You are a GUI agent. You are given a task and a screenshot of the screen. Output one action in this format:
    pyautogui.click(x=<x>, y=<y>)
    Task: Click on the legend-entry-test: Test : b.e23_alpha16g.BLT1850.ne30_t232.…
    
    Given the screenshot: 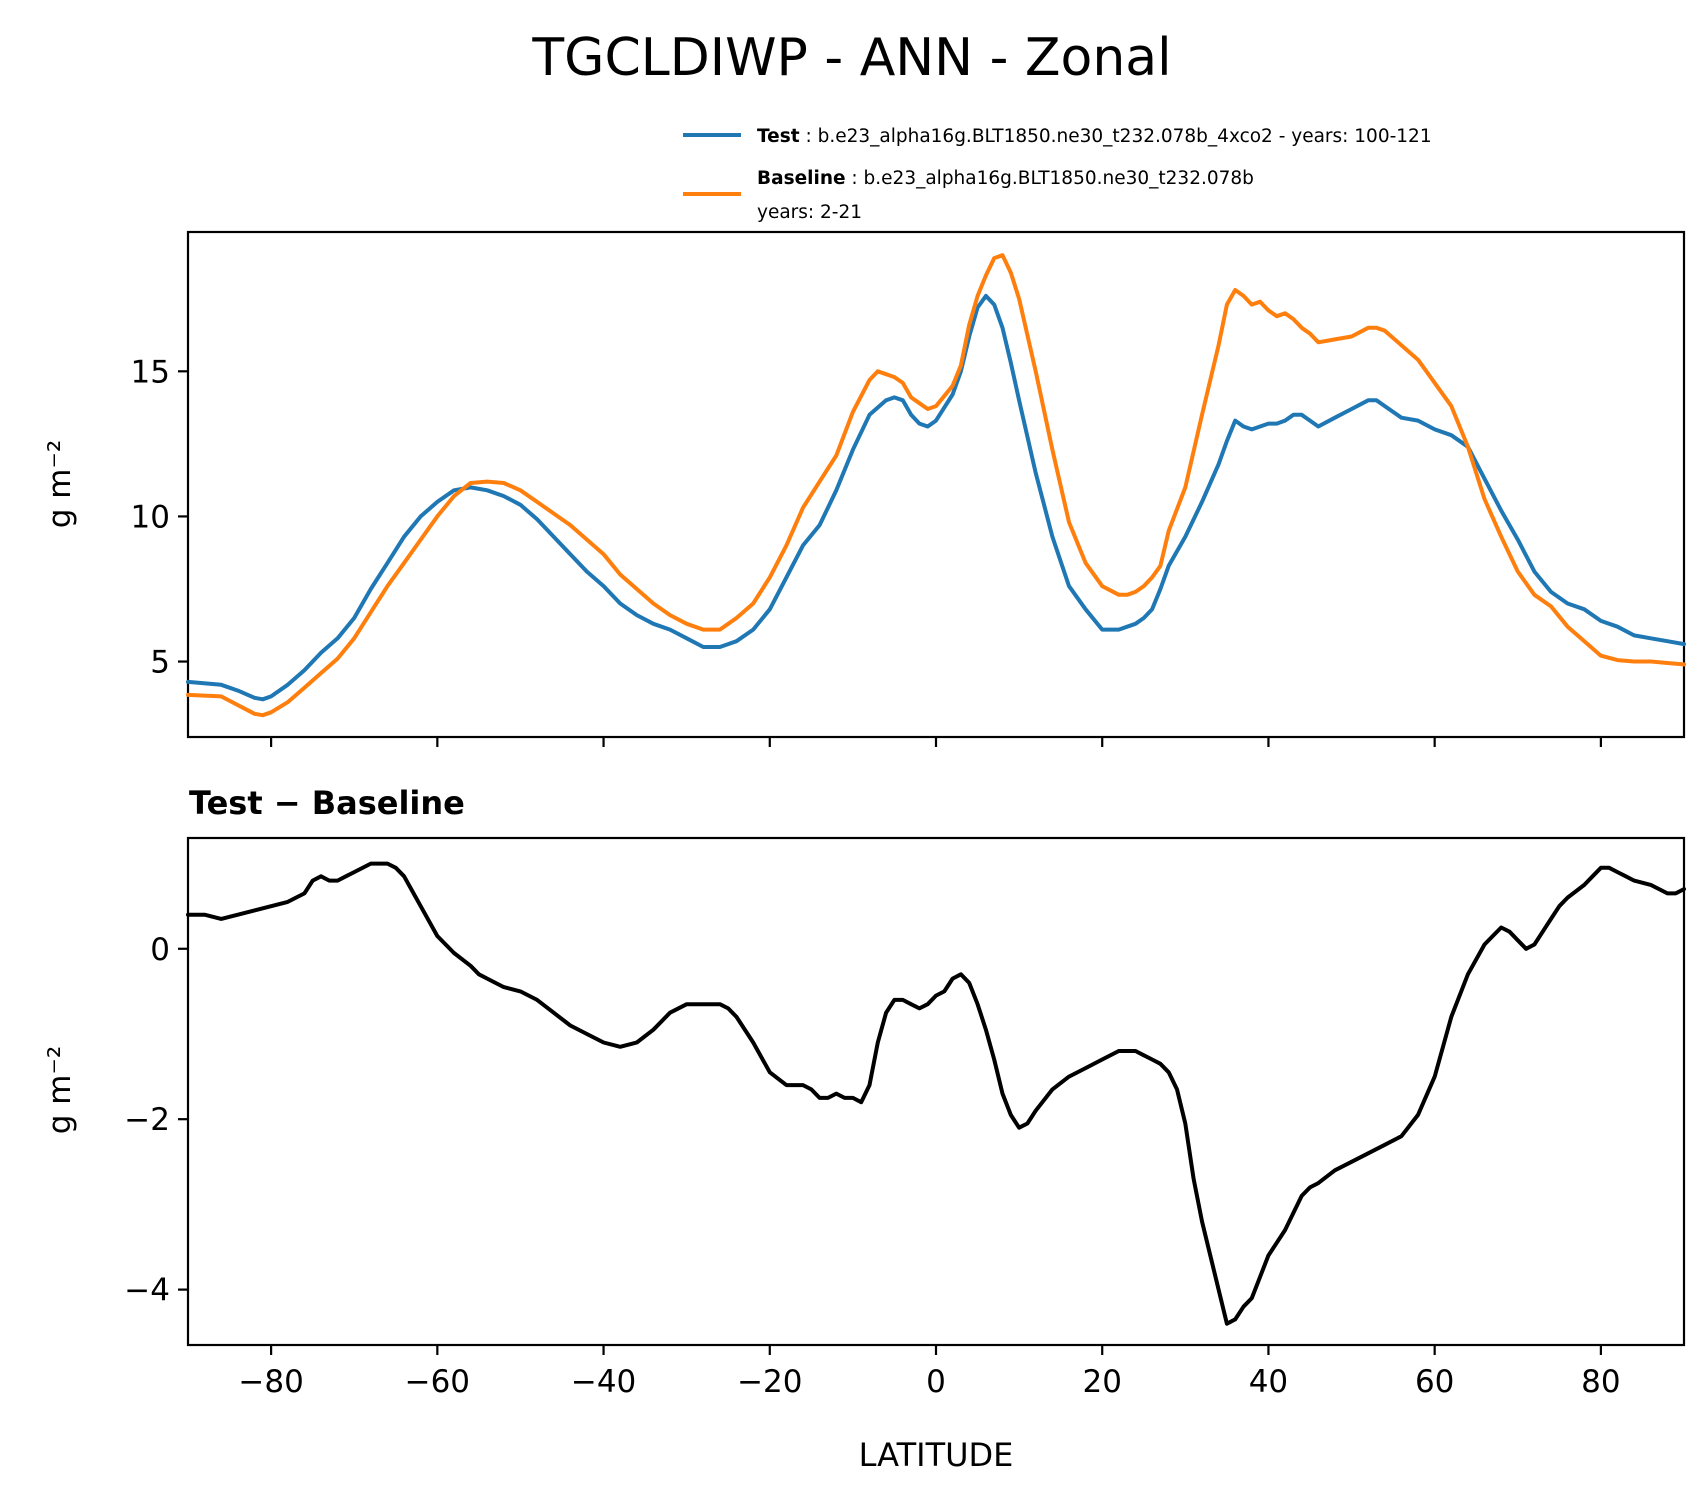 What is the action you would take?
    pyautogui.click(x=1094, y=136)
    